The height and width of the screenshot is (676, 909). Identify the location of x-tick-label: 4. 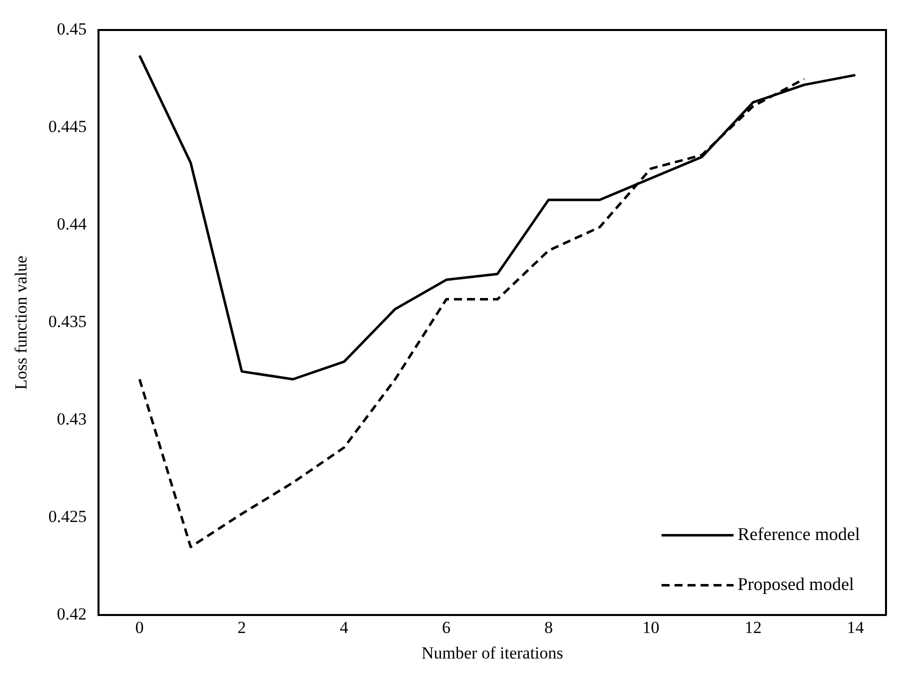
(344, 627).